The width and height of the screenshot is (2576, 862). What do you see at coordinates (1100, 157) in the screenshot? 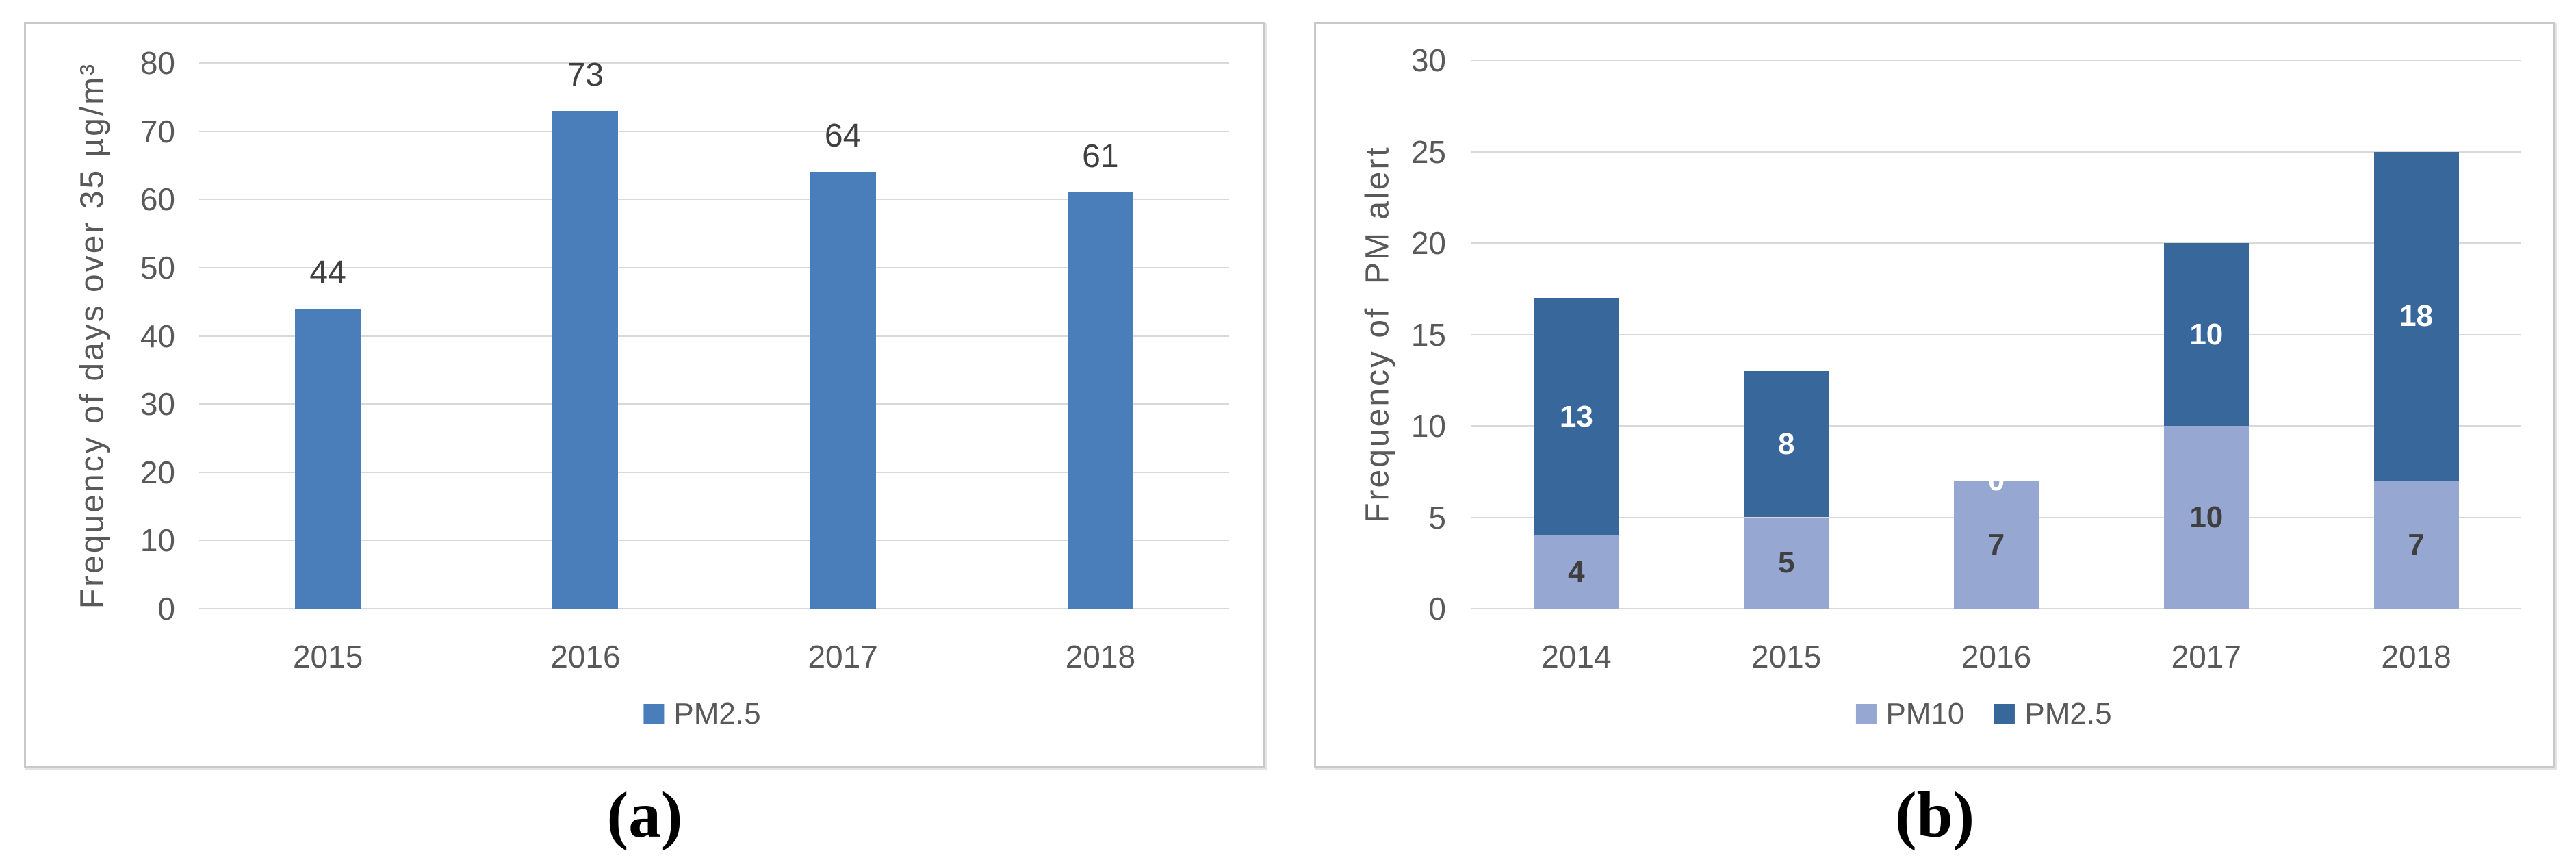
I see `bar-value-label-2018: 61` at bounding box center [1100, 157].